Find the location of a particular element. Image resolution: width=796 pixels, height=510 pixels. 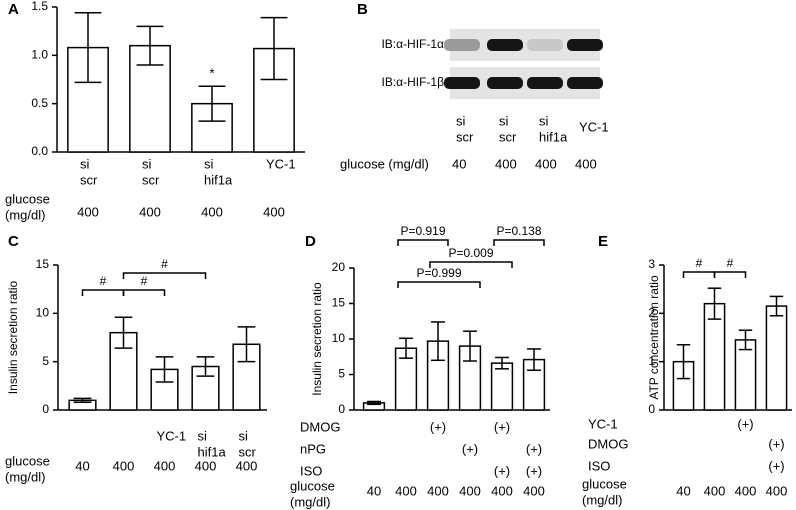

panel-label: C is located at coordinates (13, 241).